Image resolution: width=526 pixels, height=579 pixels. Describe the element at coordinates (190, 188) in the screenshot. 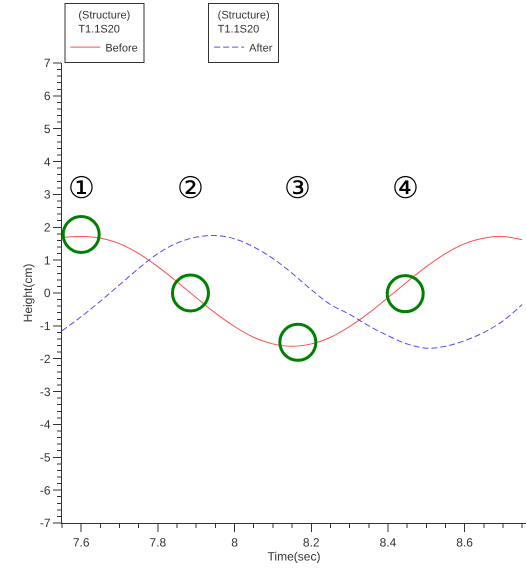

I see `annotation: ②` at that location.